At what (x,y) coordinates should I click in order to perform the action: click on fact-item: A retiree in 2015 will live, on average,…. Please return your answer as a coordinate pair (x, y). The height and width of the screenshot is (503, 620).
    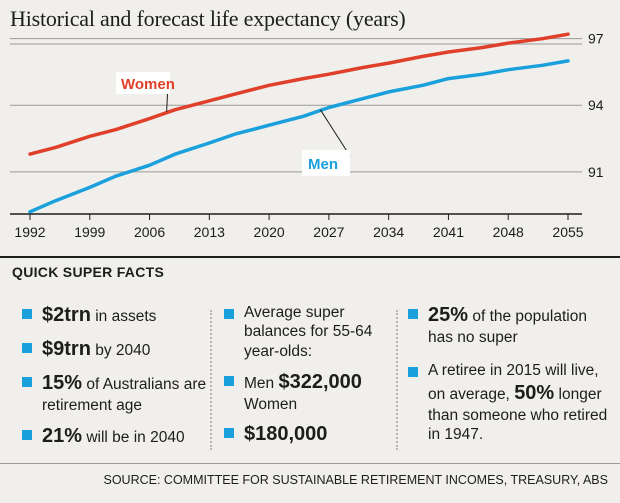
    Looking at the image, I should click on (508, 402).